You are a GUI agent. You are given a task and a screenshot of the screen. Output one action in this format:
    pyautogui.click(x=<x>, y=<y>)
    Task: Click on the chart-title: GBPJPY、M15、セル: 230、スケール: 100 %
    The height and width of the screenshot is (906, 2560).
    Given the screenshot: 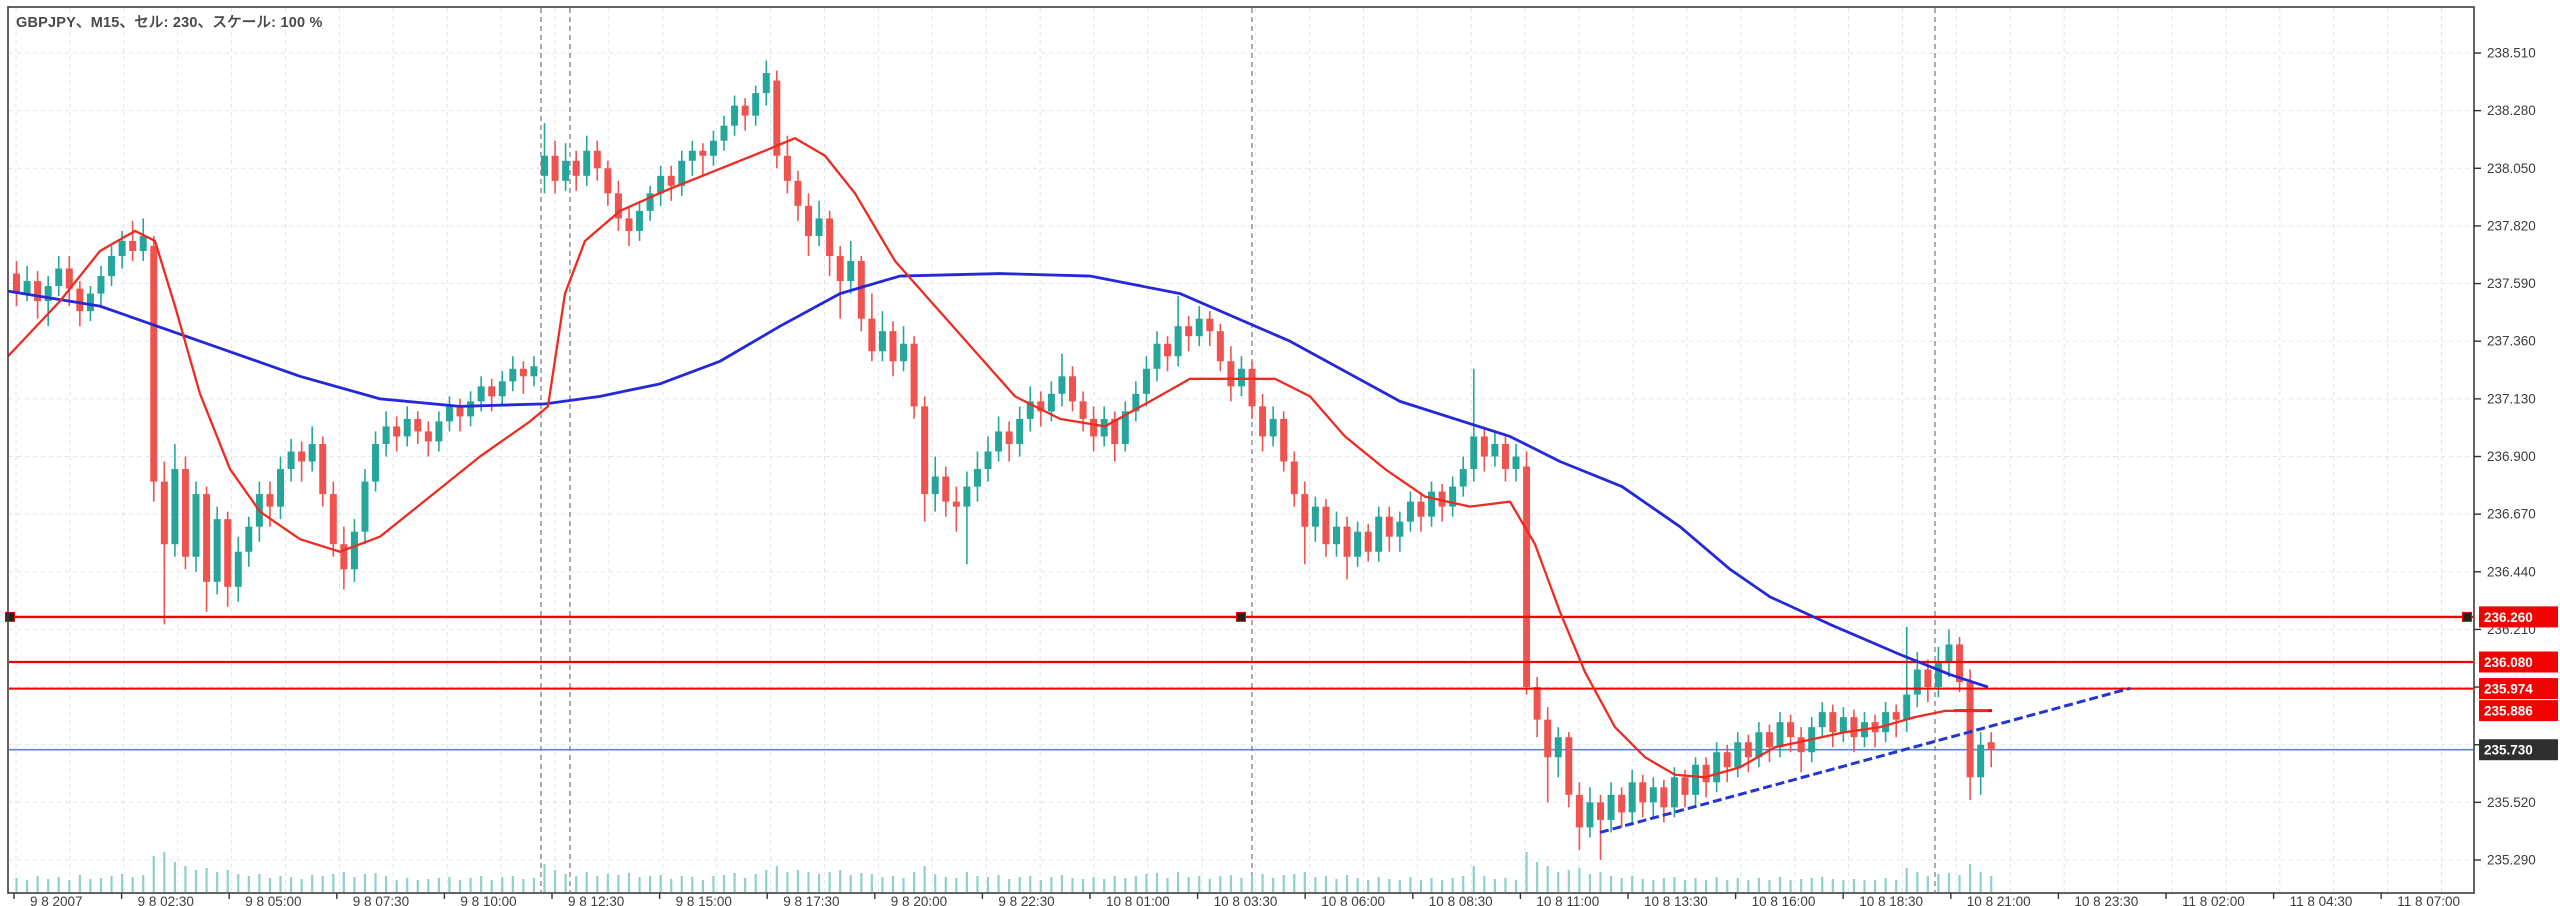 What is the action you would take?
    pyautogui.click(x=169, y=23)
    